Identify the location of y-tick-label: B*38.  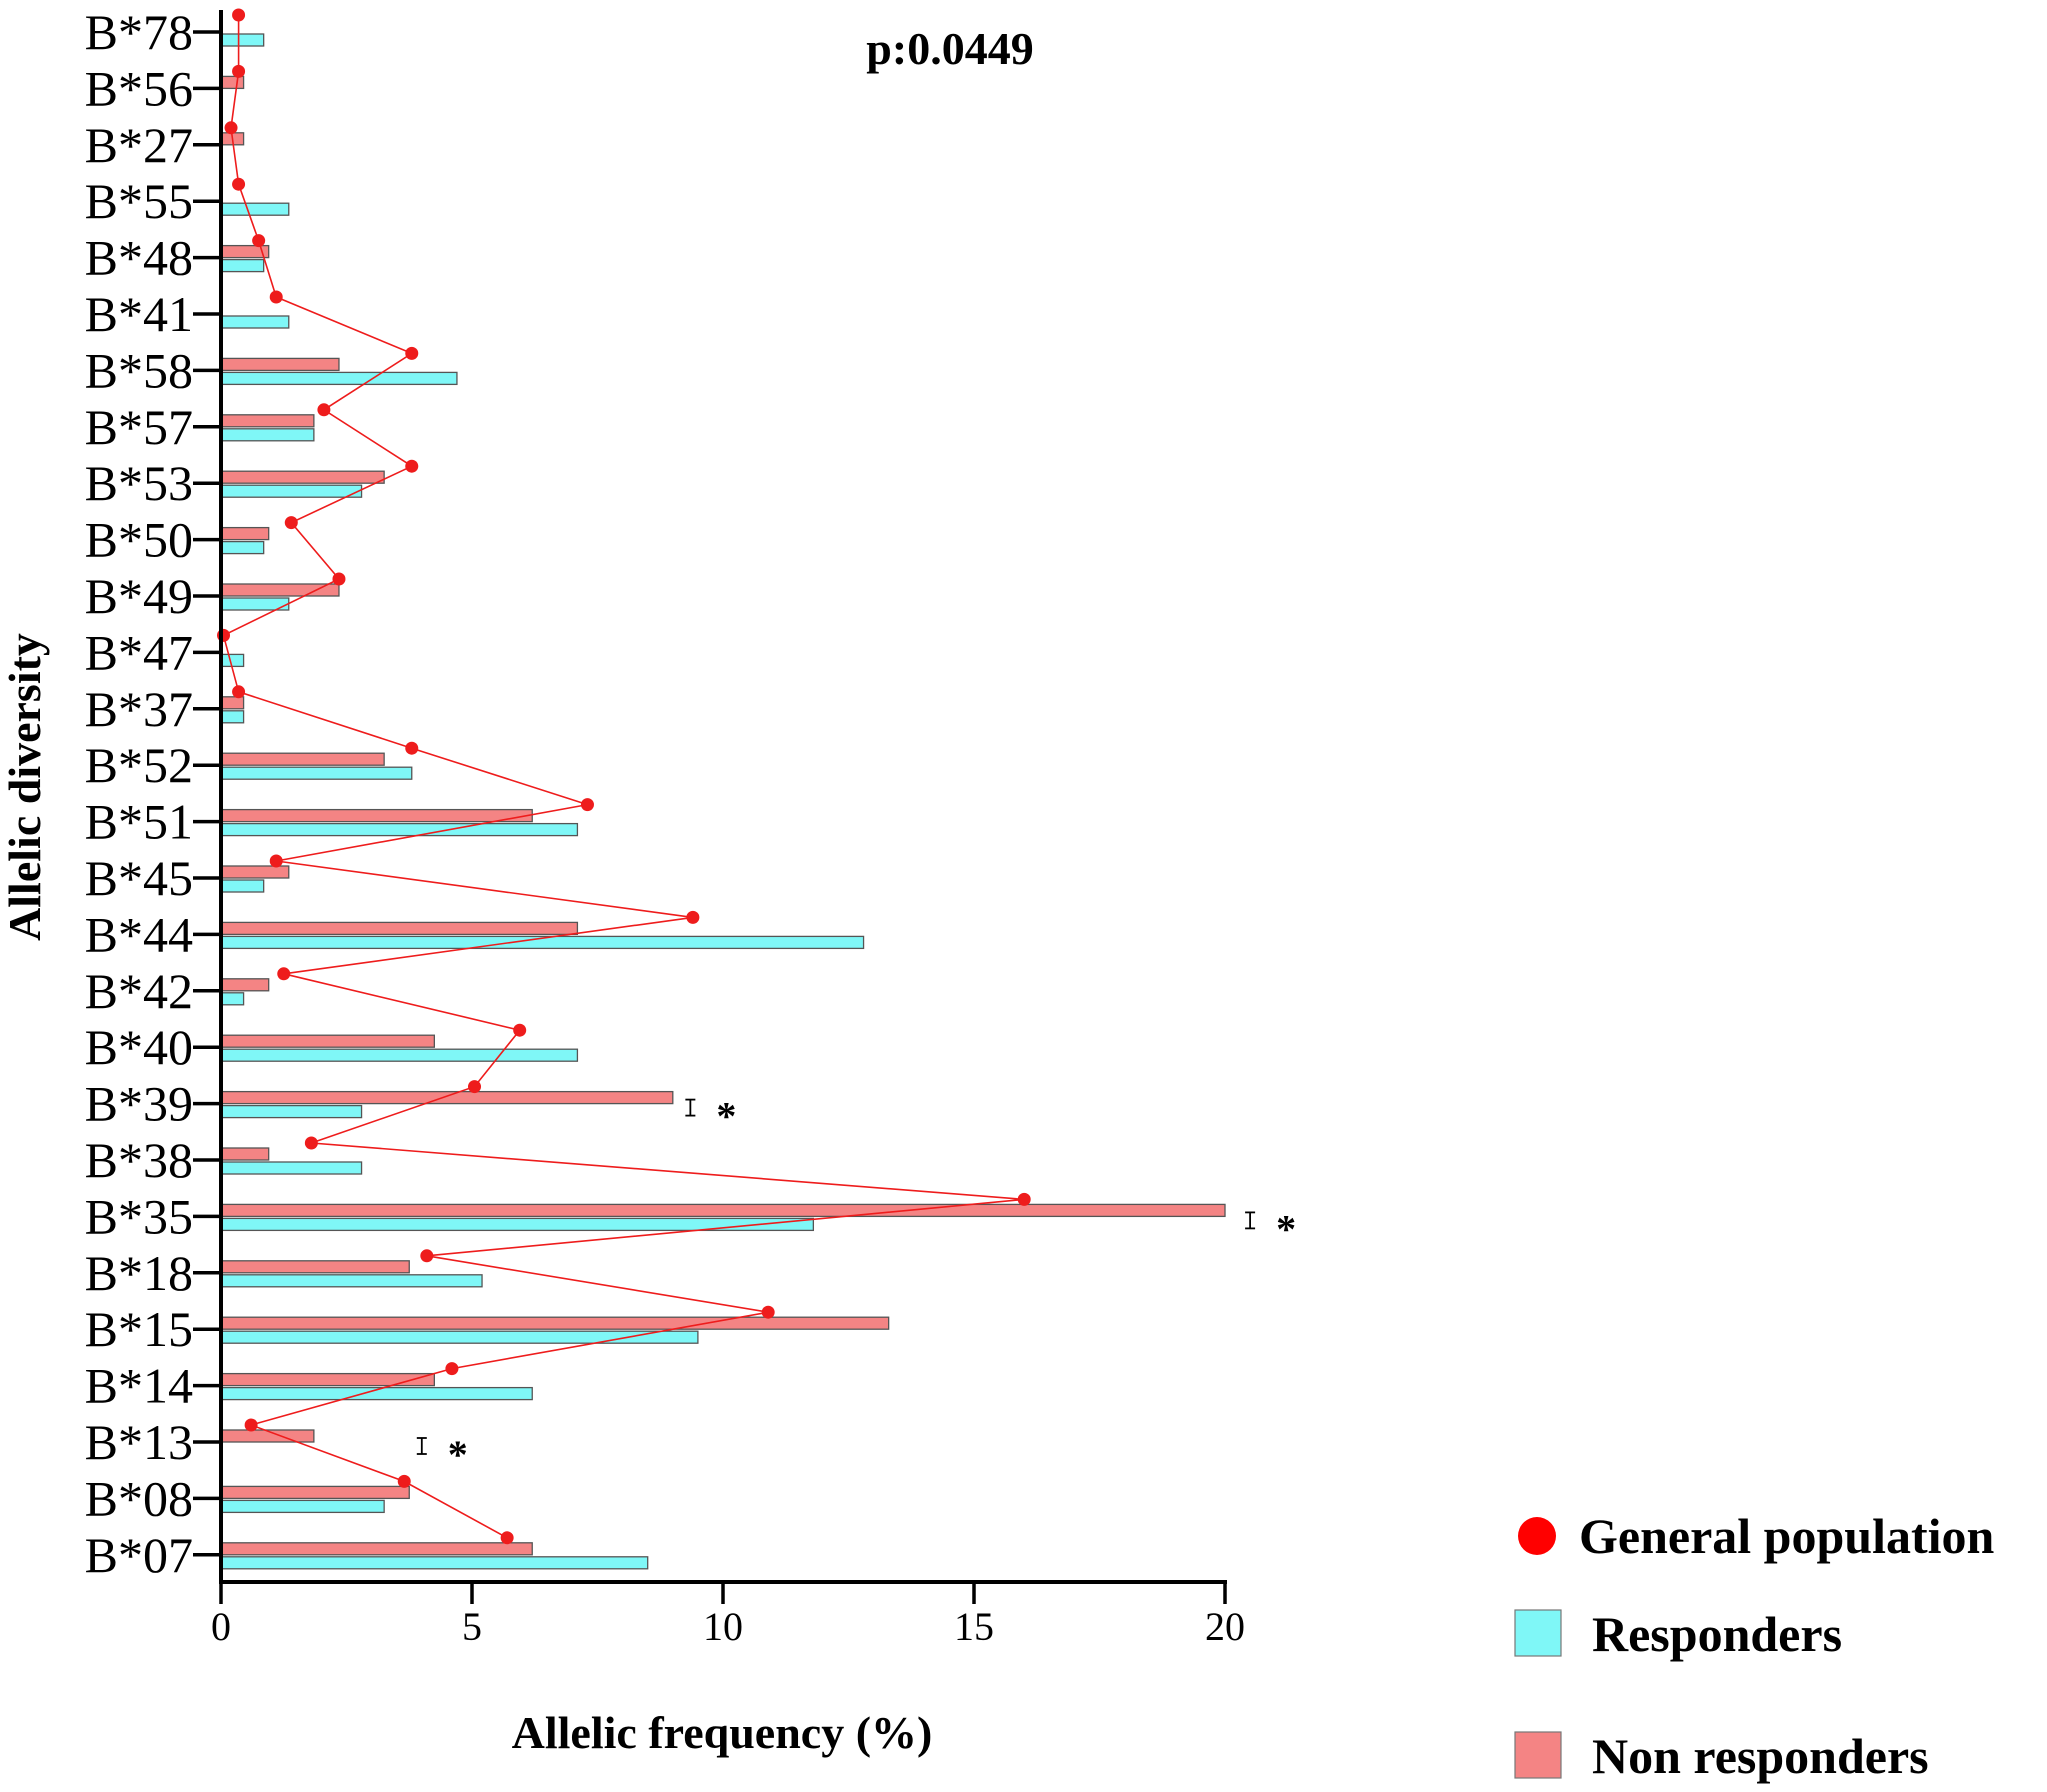
(139, 1160).